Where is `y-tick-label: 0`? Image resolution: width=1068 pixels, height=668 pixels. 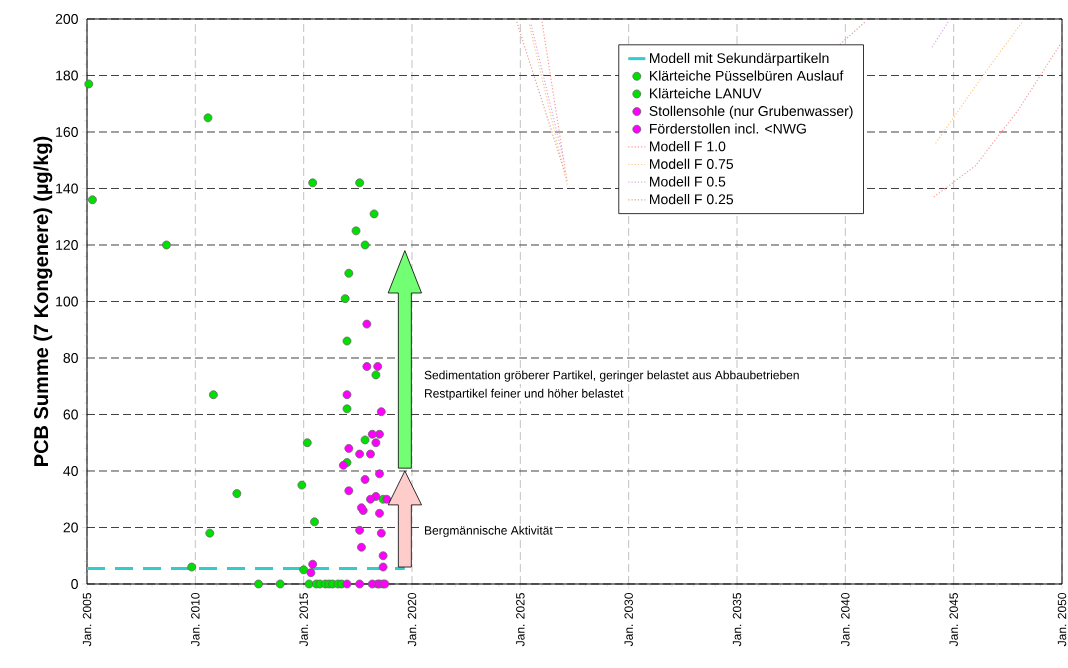 y-tick-label: 0 is located at coordinates (74, 584).